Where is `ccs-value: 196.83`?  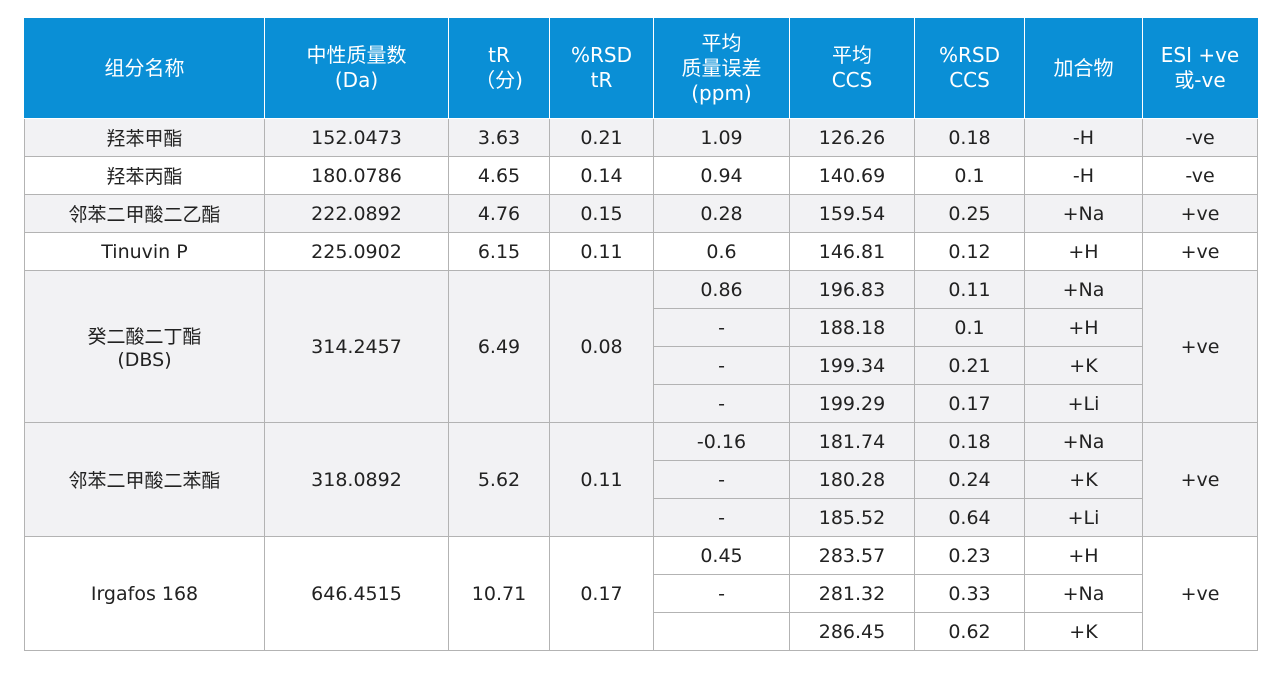 ccs-value: 196.83 is located at coordinates (852, 289).